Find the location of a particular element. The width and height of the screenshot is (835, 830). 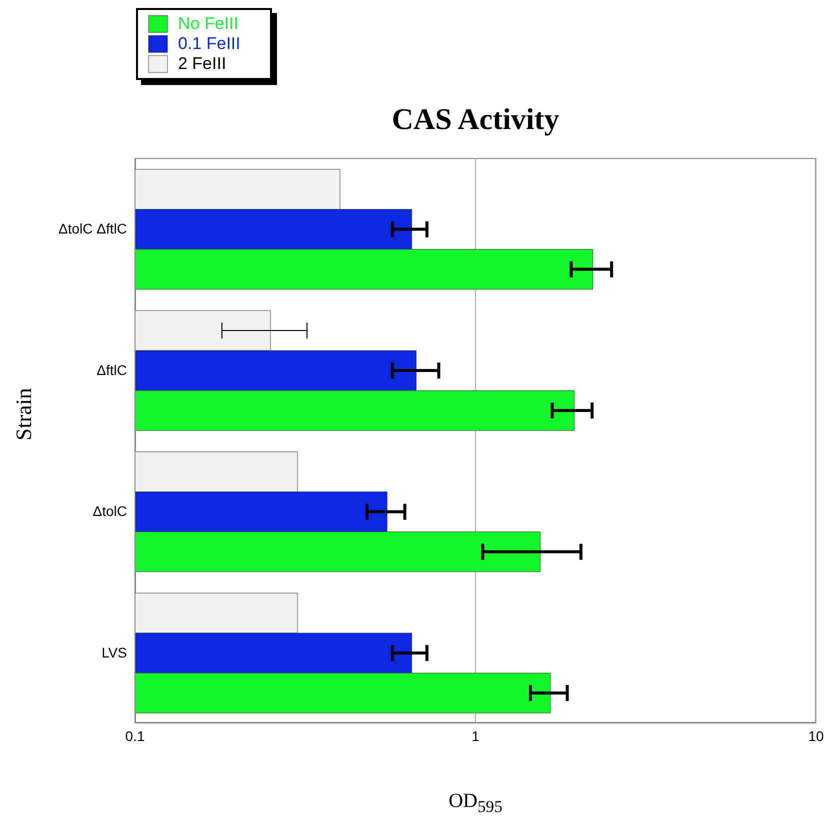

legend-label: No FeIII is located at coordinates (208, 24).